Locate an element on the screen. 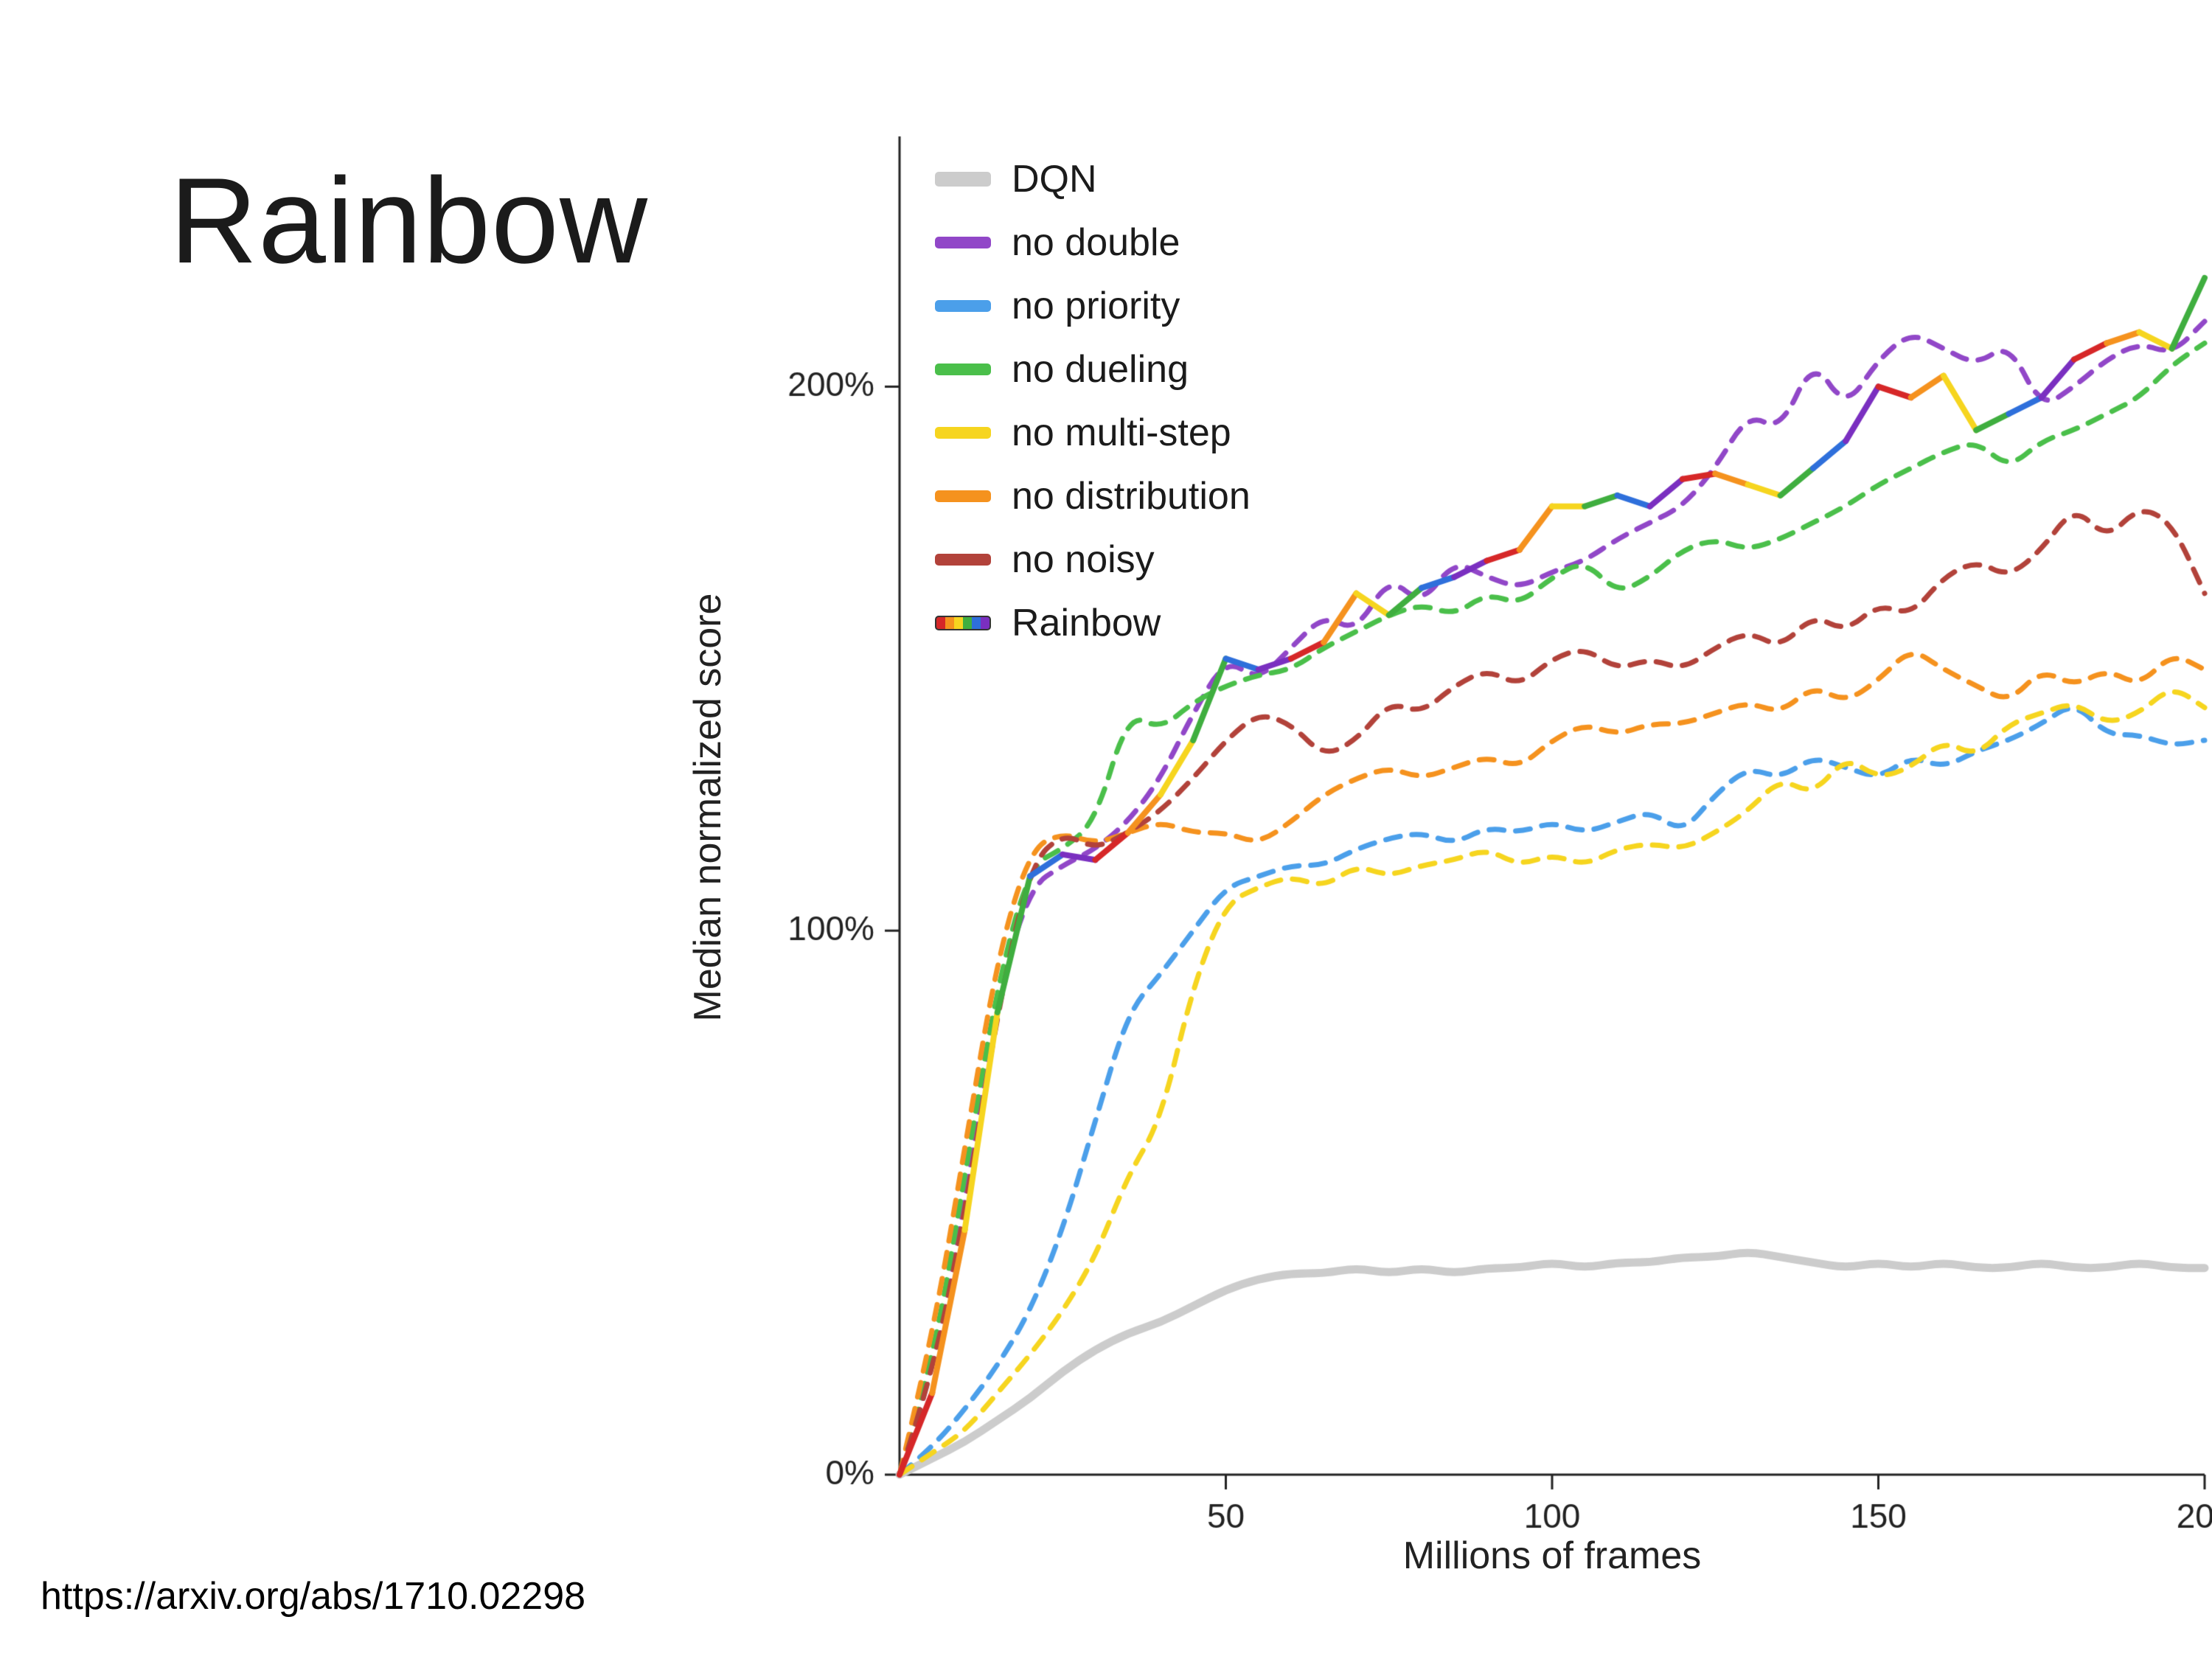 Image resolution: width=2212 pixels, height=1659 pixels. legend-label-dqn: DQN is located at coordinates (1054, 179).